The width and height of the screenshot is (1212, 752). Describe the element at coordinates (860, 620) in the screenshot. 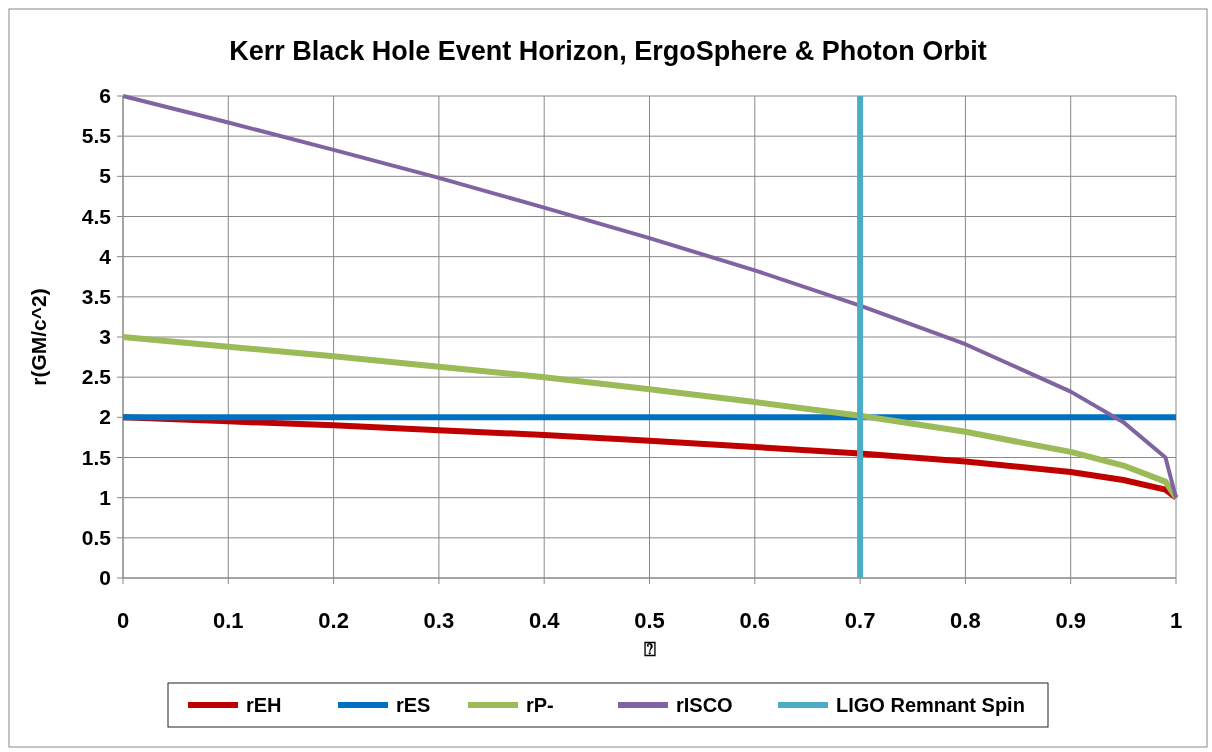

I see `x-tick-label: 0.7` at that location.